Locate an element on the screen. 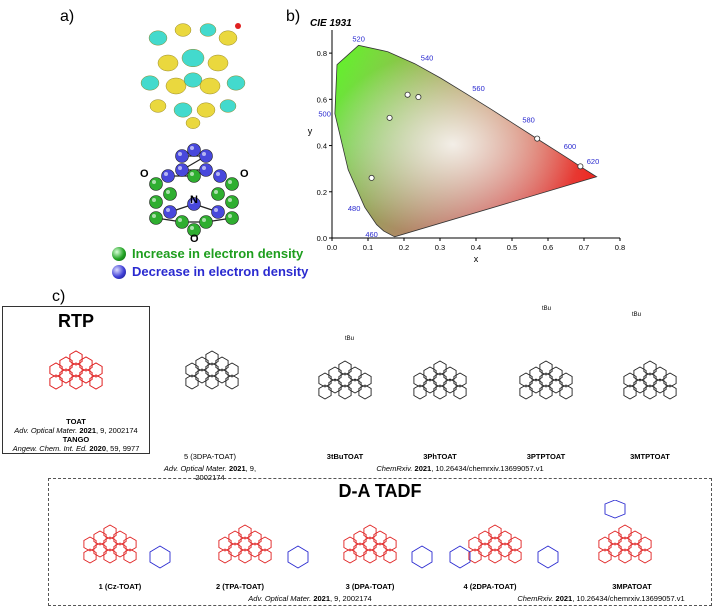 This screenshot has height=610, width=726. chart-title: CIE 1931 is located at coordinates (331, 23).